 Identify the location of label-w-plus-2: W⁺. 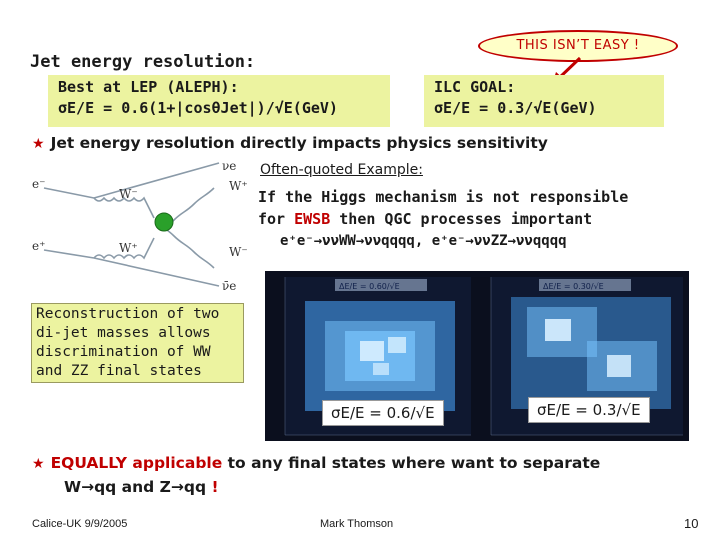
(238, 186).